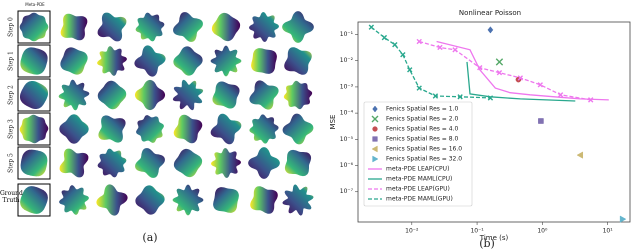  Describe the element at coordinates (490, 13) in the screenshot. I see `chart-title: Nonlinear Poisson` at that location.